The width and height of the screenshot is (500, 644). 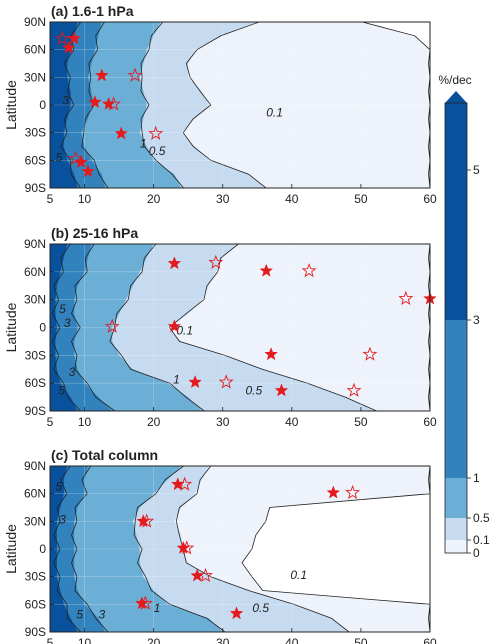 What do you see at coordinates (481, 518) in the screenshot?
I see `colorbar-tick-label: 0.5` at bounding box center [481, 518].